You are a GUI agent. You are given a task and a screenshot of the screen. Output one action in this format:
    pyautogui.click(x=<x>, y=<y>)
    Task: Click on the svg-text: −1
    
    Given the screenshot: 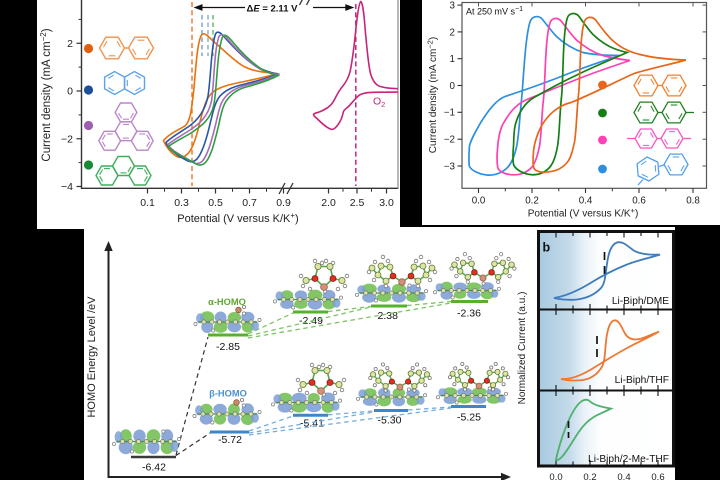 What is the action you would take?
    pyautogui.click(x=449, y=113)
    